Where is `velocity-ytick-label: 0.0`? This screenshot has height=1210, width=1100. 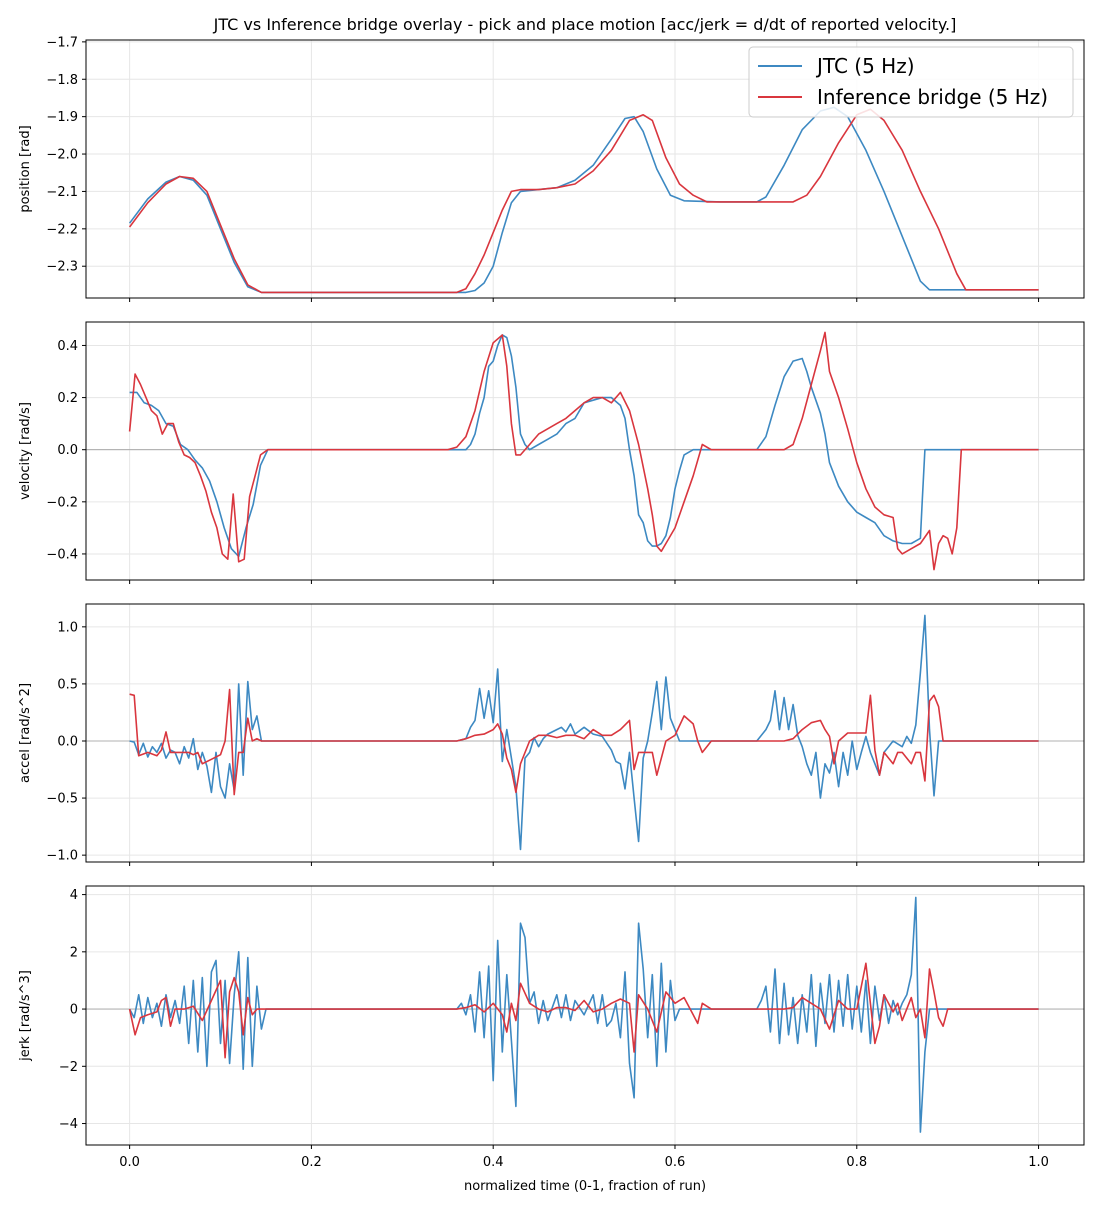 velocity-ytick-label: 0.0 is located at coordinates (67, 450).